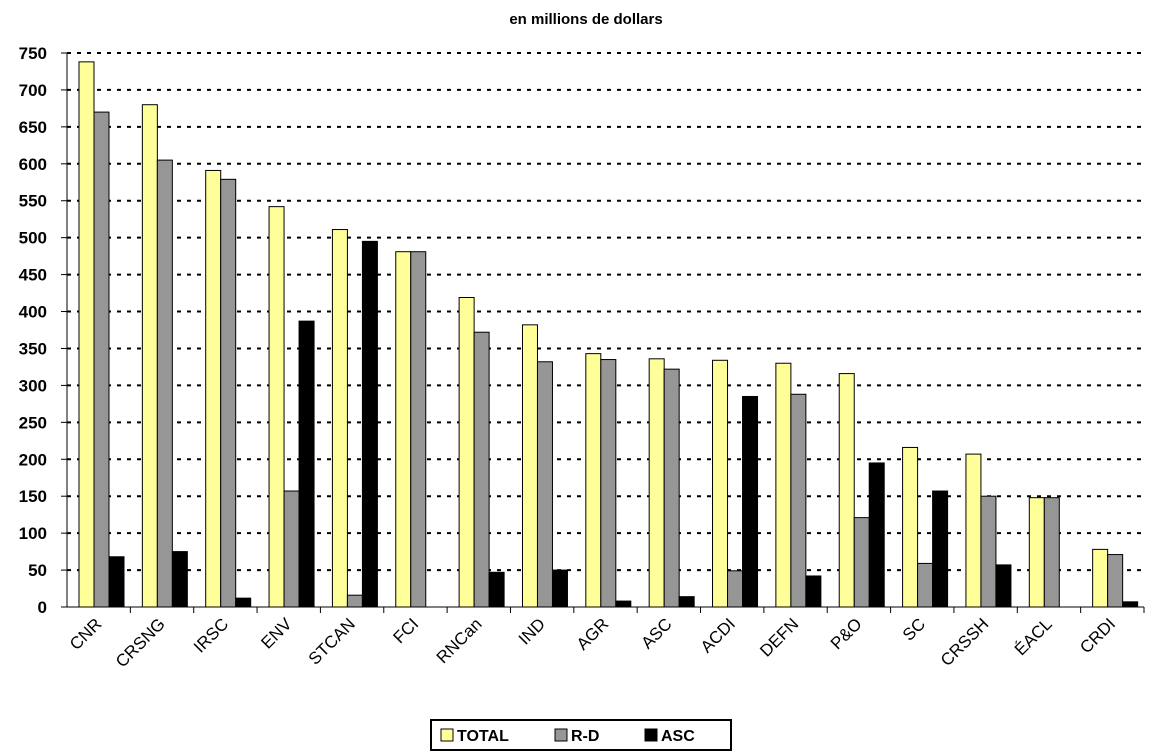 Image resolution: width=1161 pixels, height=755 pixels. What do you see at coordinates (33, 53) in the screenshot?
I see `y-tick-label: 750` at bounding box center [33, 53].